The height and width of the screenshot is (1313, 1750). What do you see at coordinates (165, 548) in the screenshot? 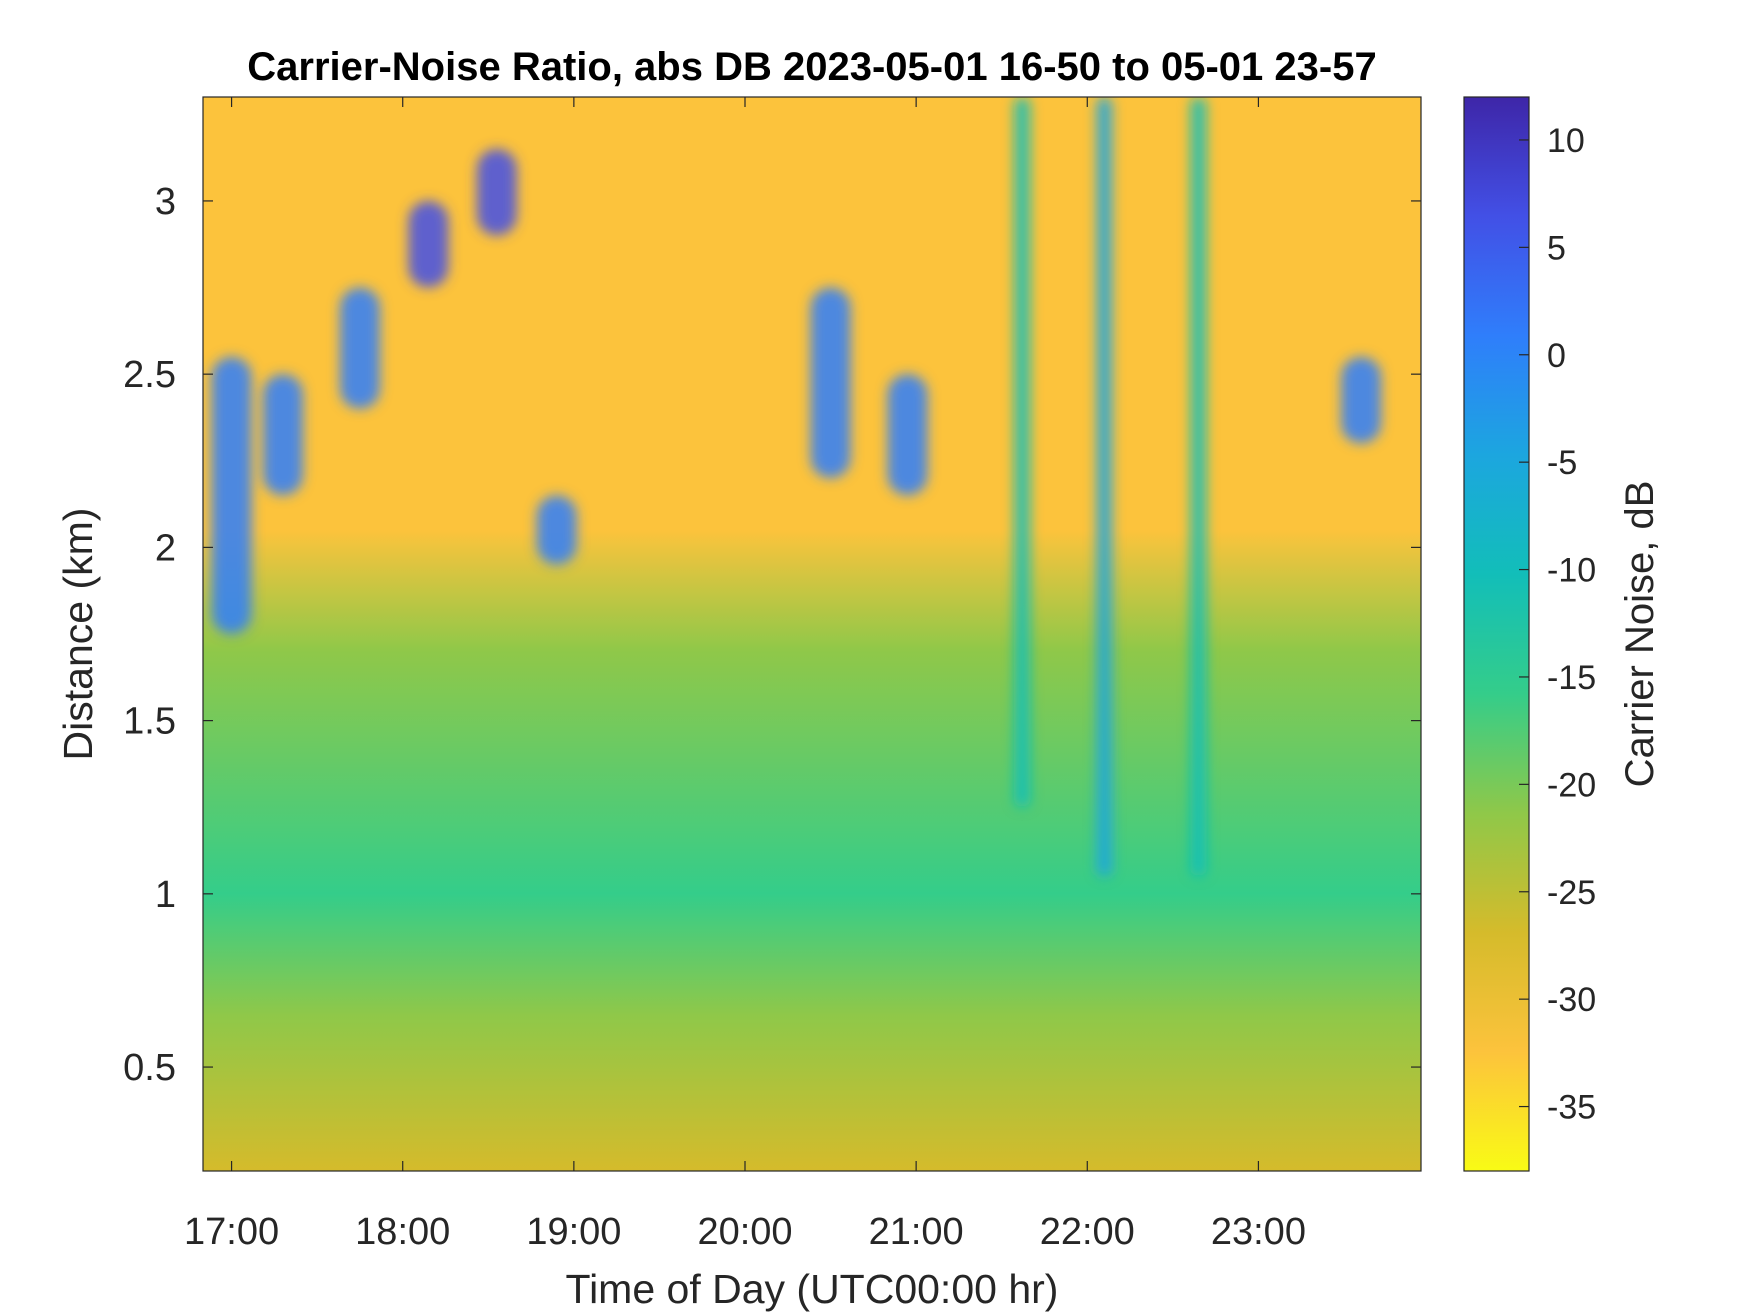
I see `y-tick-label: 2` at bounding box center [165, 548].